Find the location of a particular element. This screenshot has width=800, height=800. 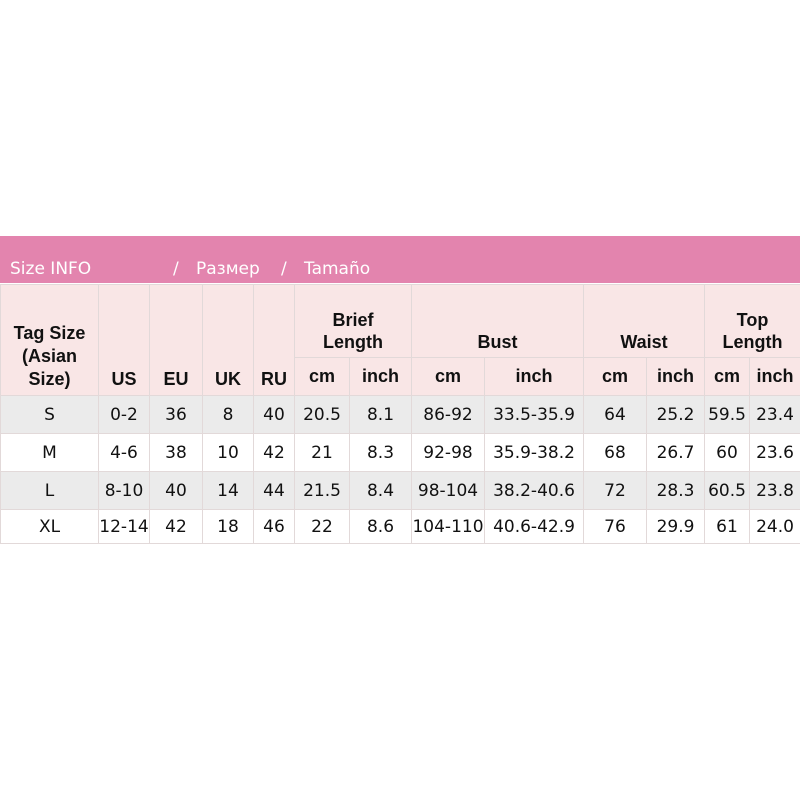

cell-waist-in: 29.9 is located at coordinates (675, 526).